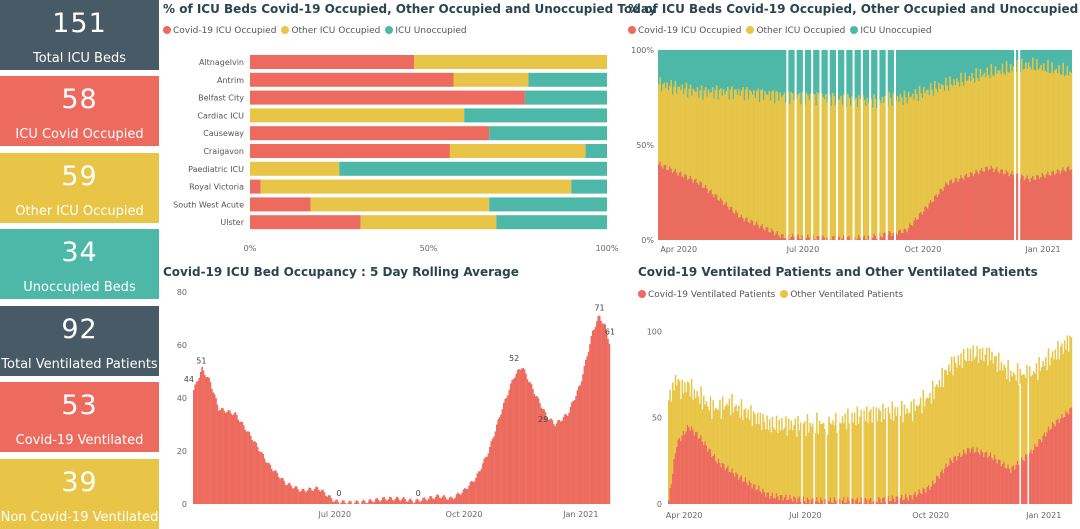  Describe the element at coordinates (216, 169) in the screenshot. I see `category-label: Paediatric ICU` at that location.